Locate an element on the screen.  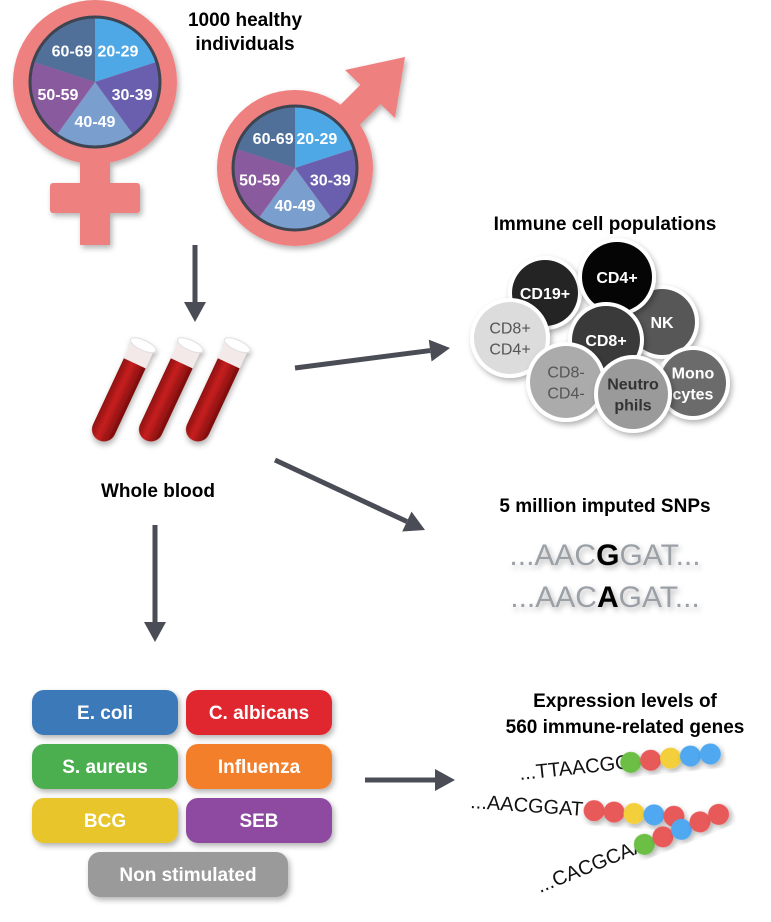
stimulus-influenza: Influenza is located at coordinates (259, 766).